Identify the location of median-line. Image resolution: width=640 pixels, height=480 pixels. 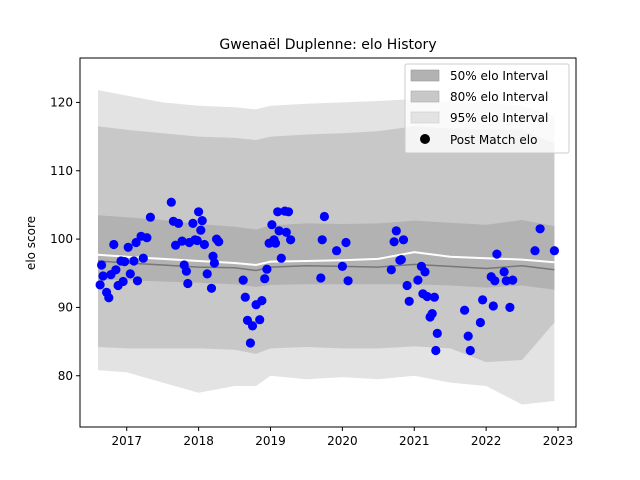
(326, 266).